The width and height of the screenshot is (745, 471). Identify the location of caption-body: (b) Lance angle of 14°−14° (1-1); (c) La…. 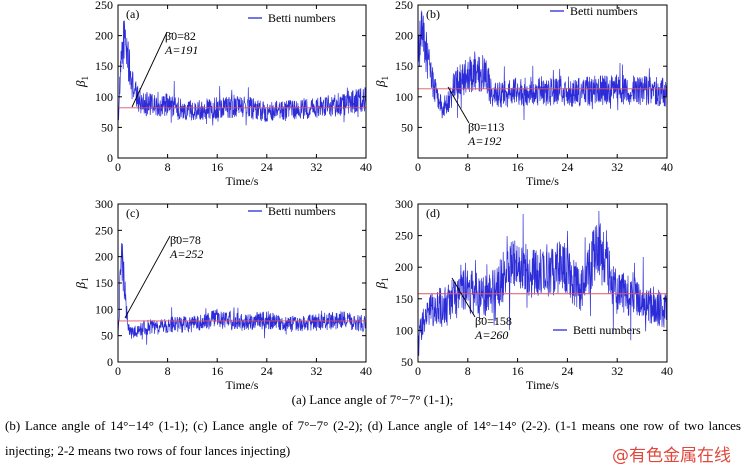
(373, 438).